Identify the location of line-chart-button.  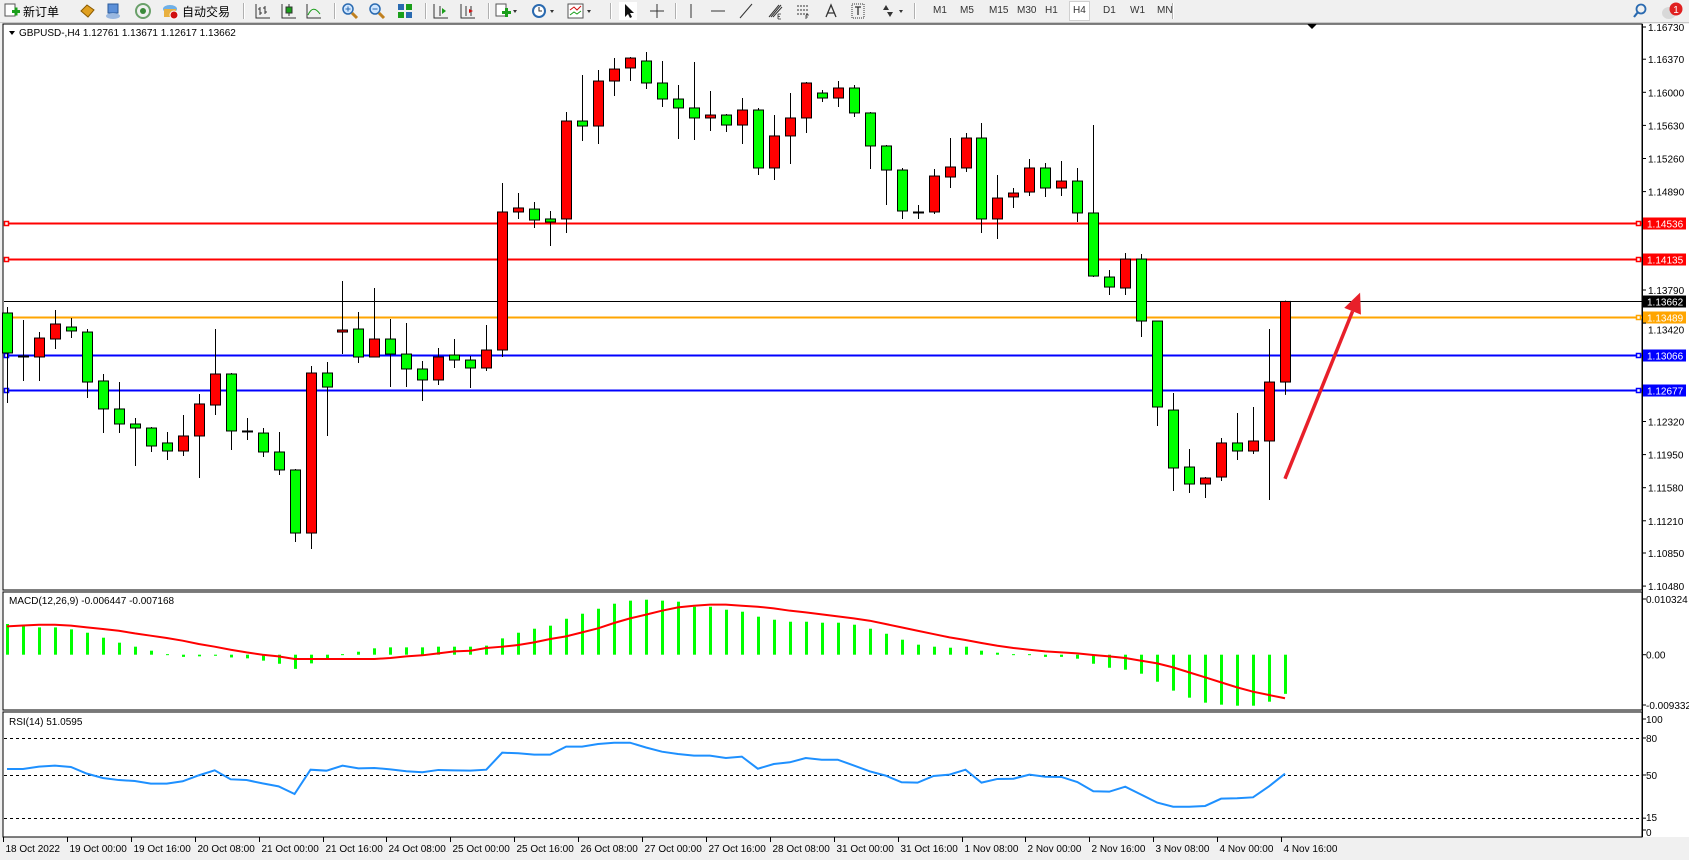
(314, 11).